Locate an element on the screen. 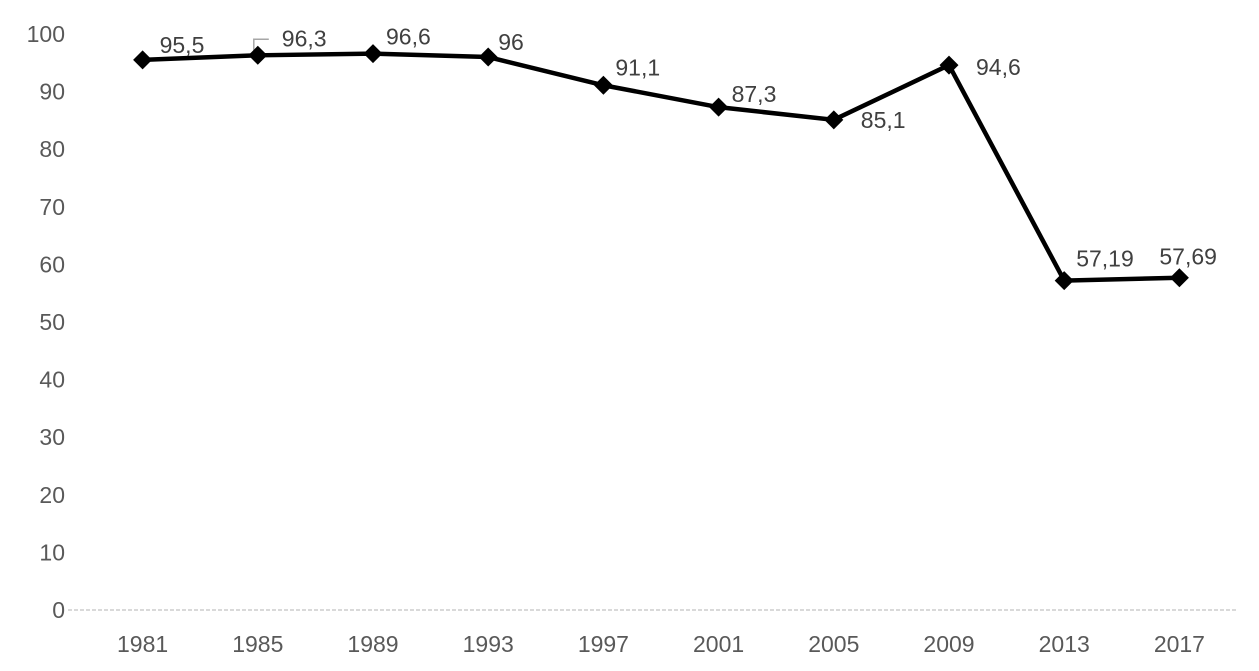 This screenshot has width=1259, height=671. data-point-label: 91,1 is located at coordinates (637, 67).